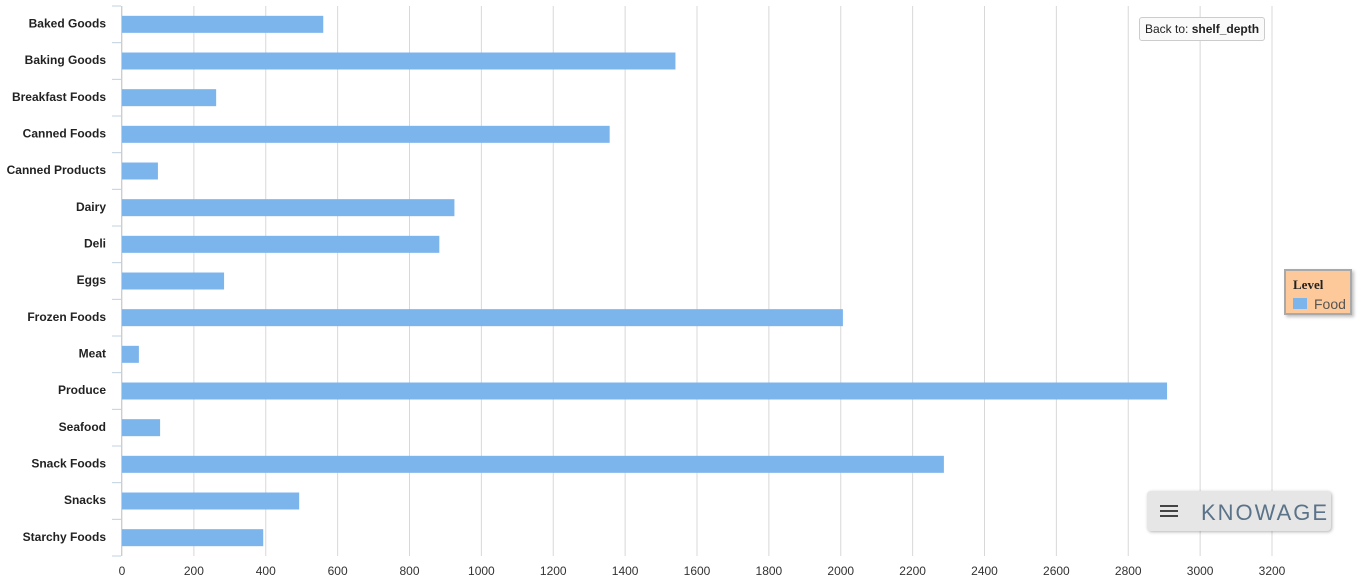  What do you see at coordinates (68, 24) in the screenshot?
I see `y-tick-label: Baked Goods` at bounding box center [68, 24].